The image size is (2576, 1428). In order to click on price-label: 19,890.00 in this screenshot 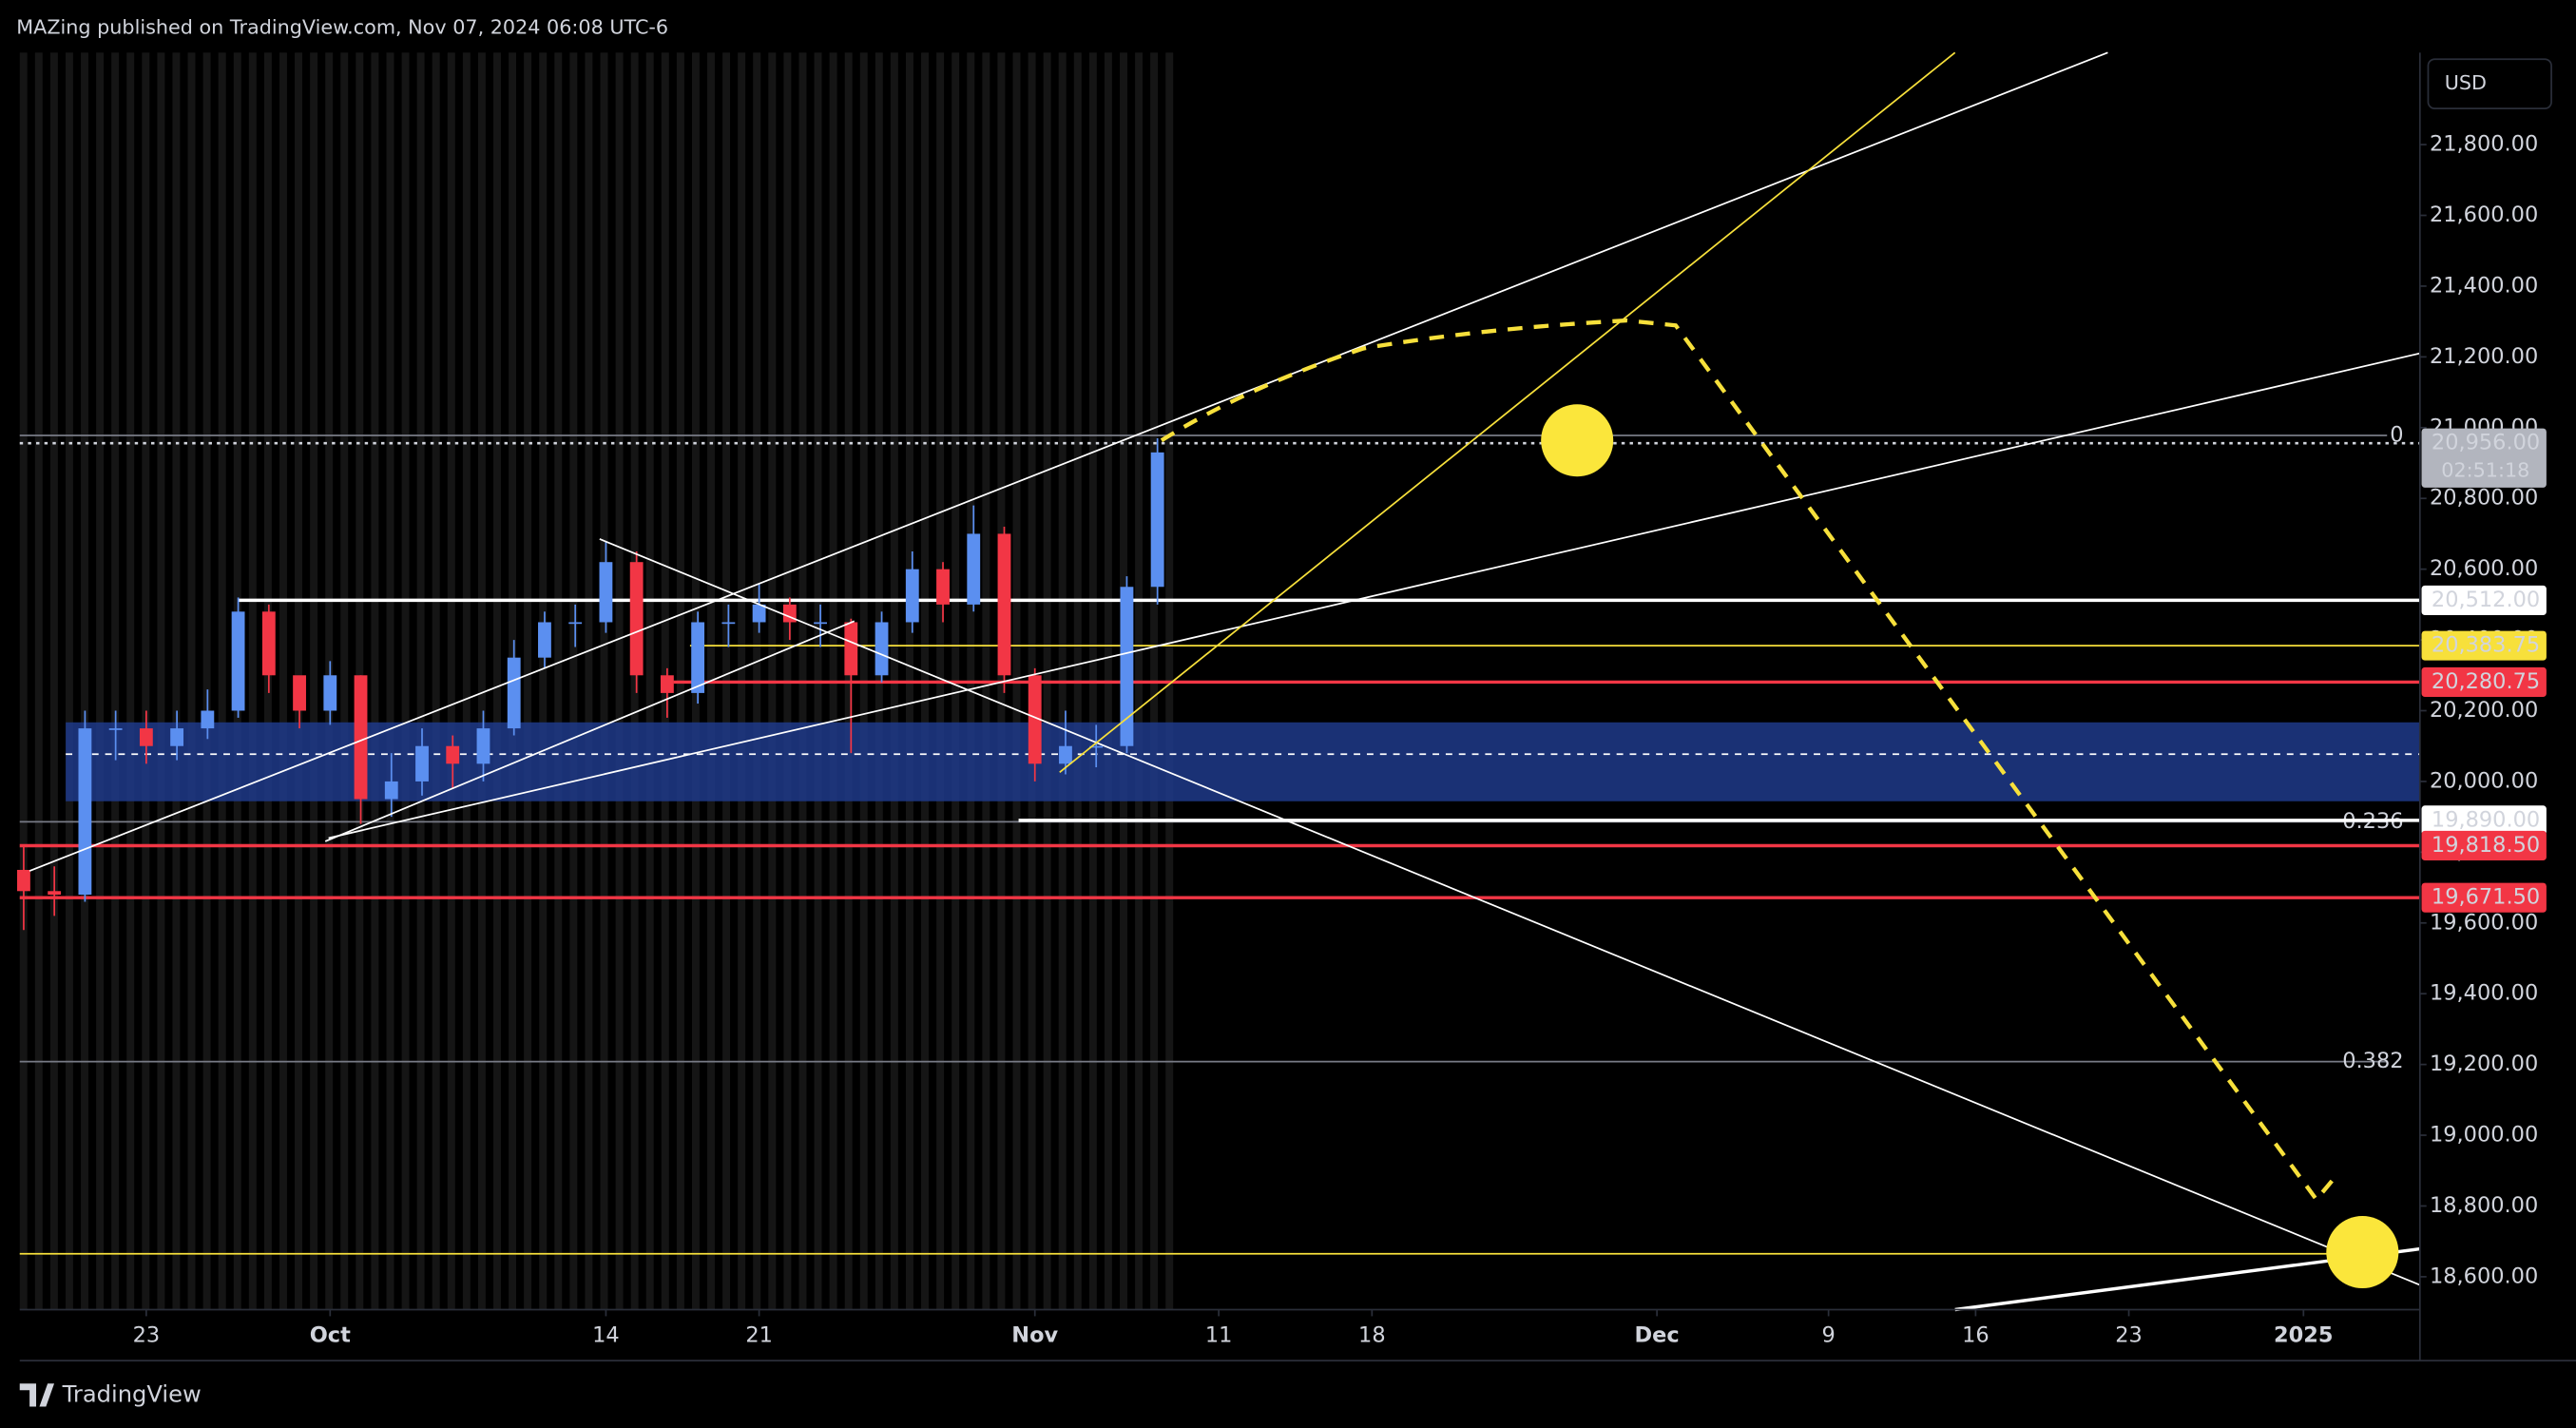, I will do `click(2486, 819)`.